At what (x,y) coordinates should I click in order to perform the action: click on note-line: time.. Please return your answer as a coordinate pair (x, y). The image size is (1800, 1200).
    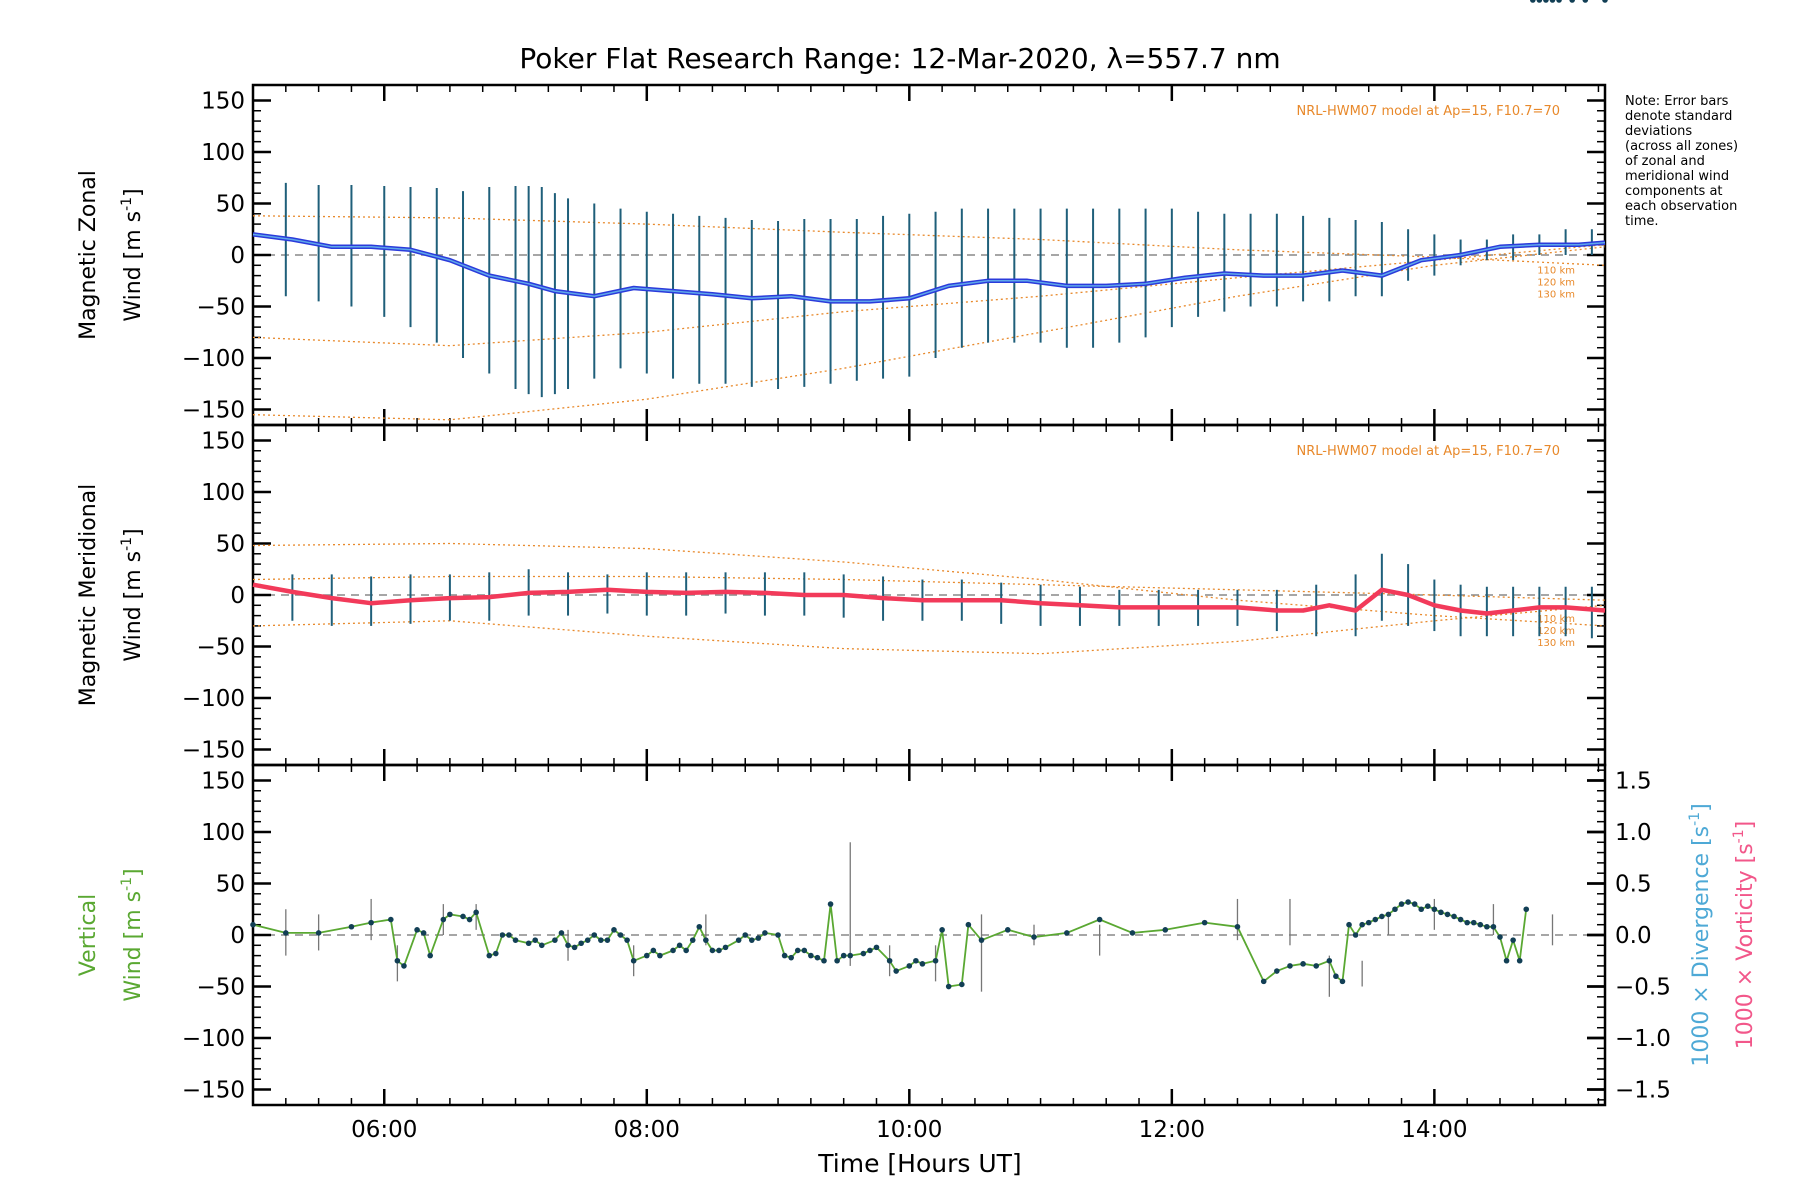
    Looking at the image, I should click on (1642, 221).